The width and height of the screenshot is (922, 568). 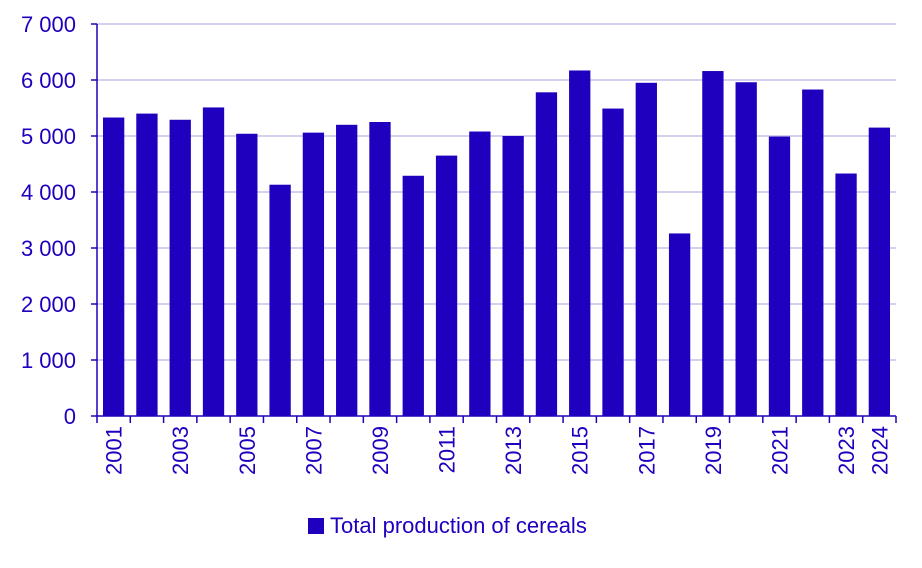 What do you see at coordinates (180, 450) in the screenshot?
I see `x-tick-label: 2003` at bounding box center [180, 450].